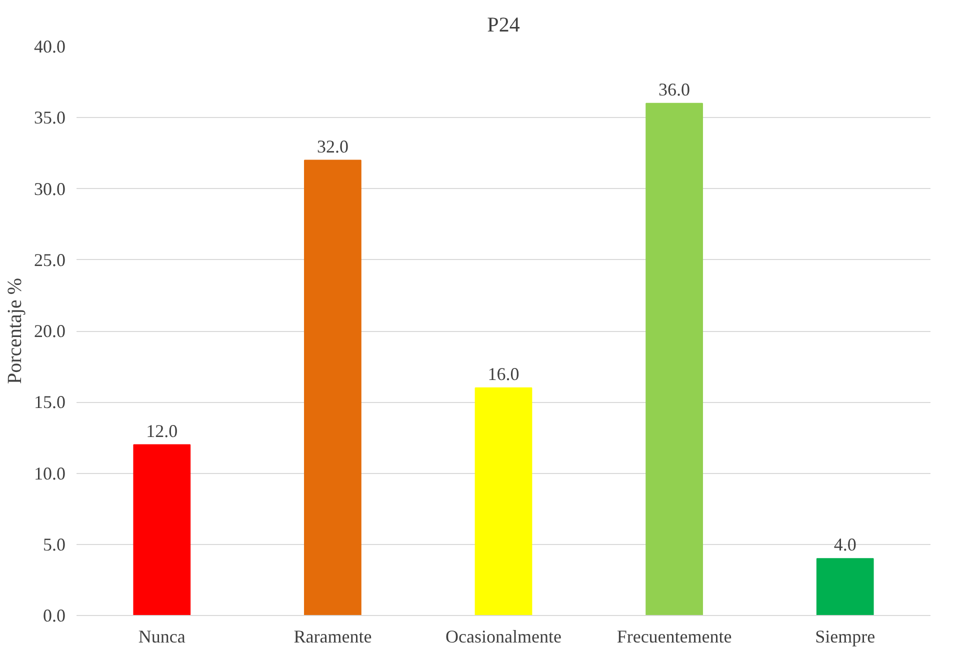 This screenshot has width=971, height=662. I want to click on data-label: 32.0, so click(332, 146).